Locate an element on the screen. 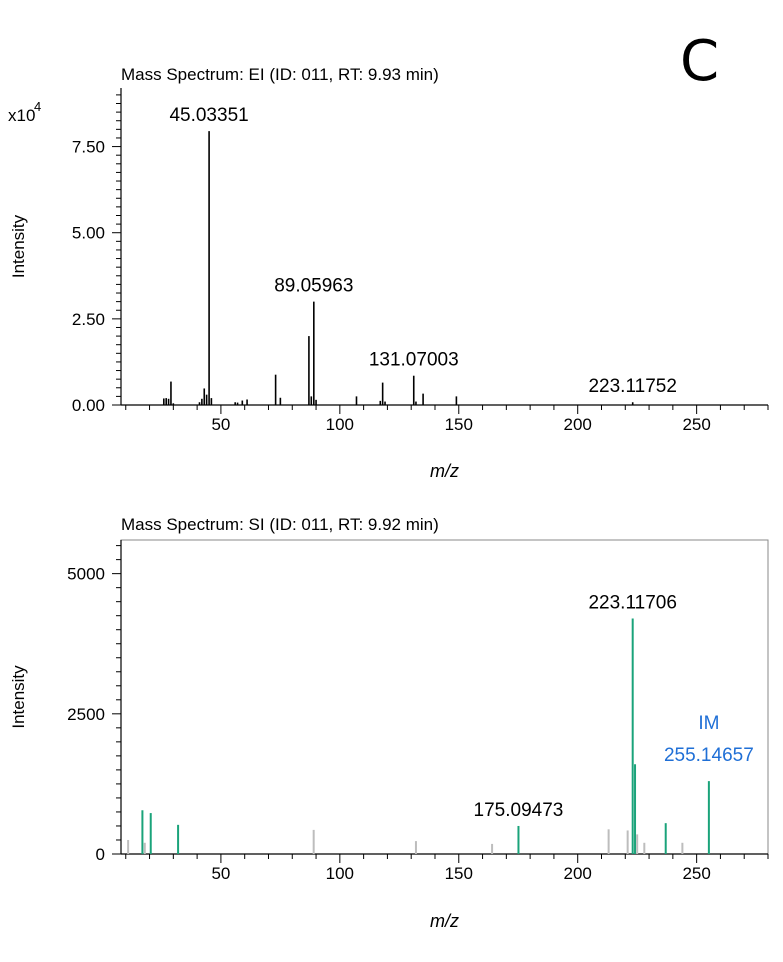 The image size is (783, 962). chart1-y-tick-label: 5.00 is located at coordinates (88, 233).